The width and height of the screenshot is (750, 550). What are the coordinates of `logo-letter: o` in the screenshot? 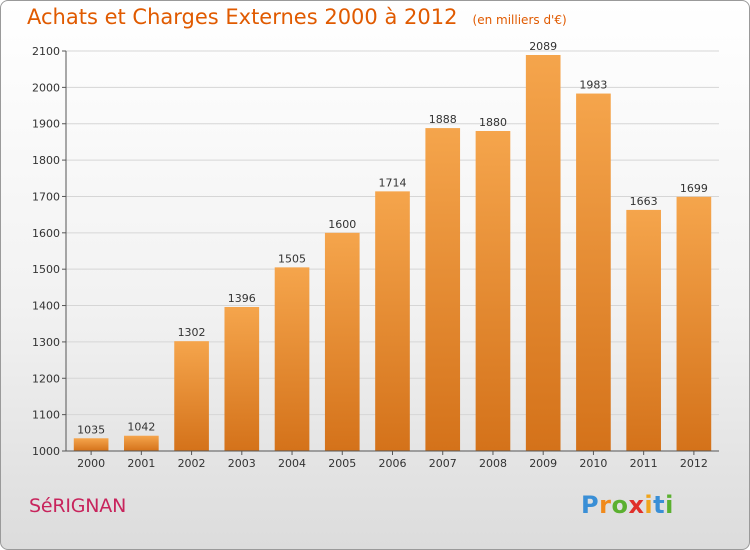 It's located at (620, 505).